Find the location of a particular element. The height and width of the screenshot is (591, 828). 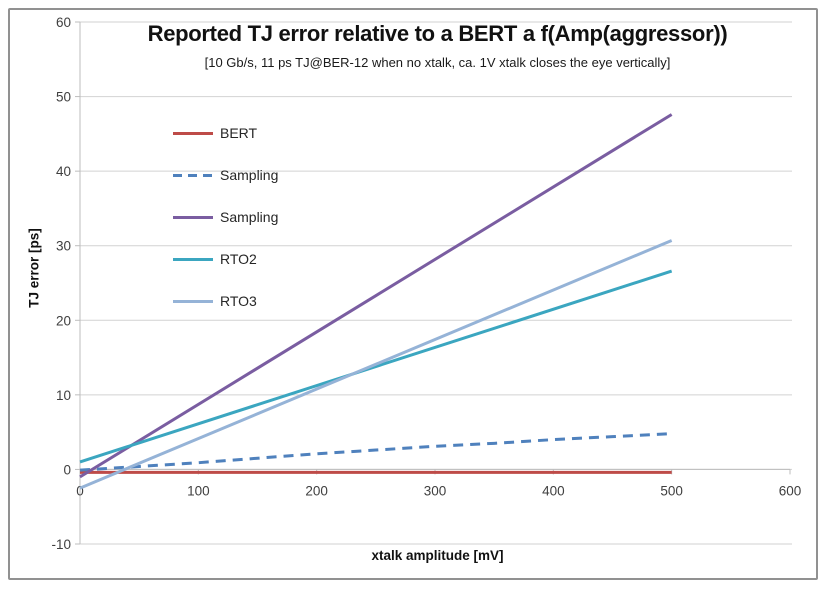

x-axis-title: xtalk amplitude [mV] is located at coordinates (437, 555).